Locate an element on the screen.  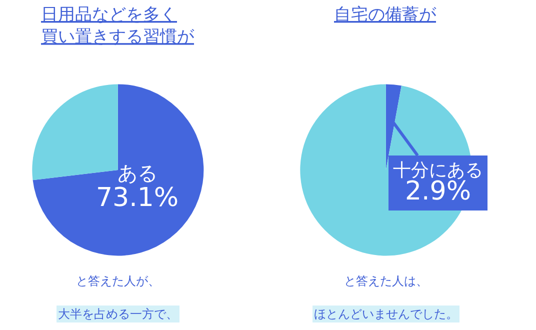
text: 大半を占める一方で、 is located at coordinates (118, 314).